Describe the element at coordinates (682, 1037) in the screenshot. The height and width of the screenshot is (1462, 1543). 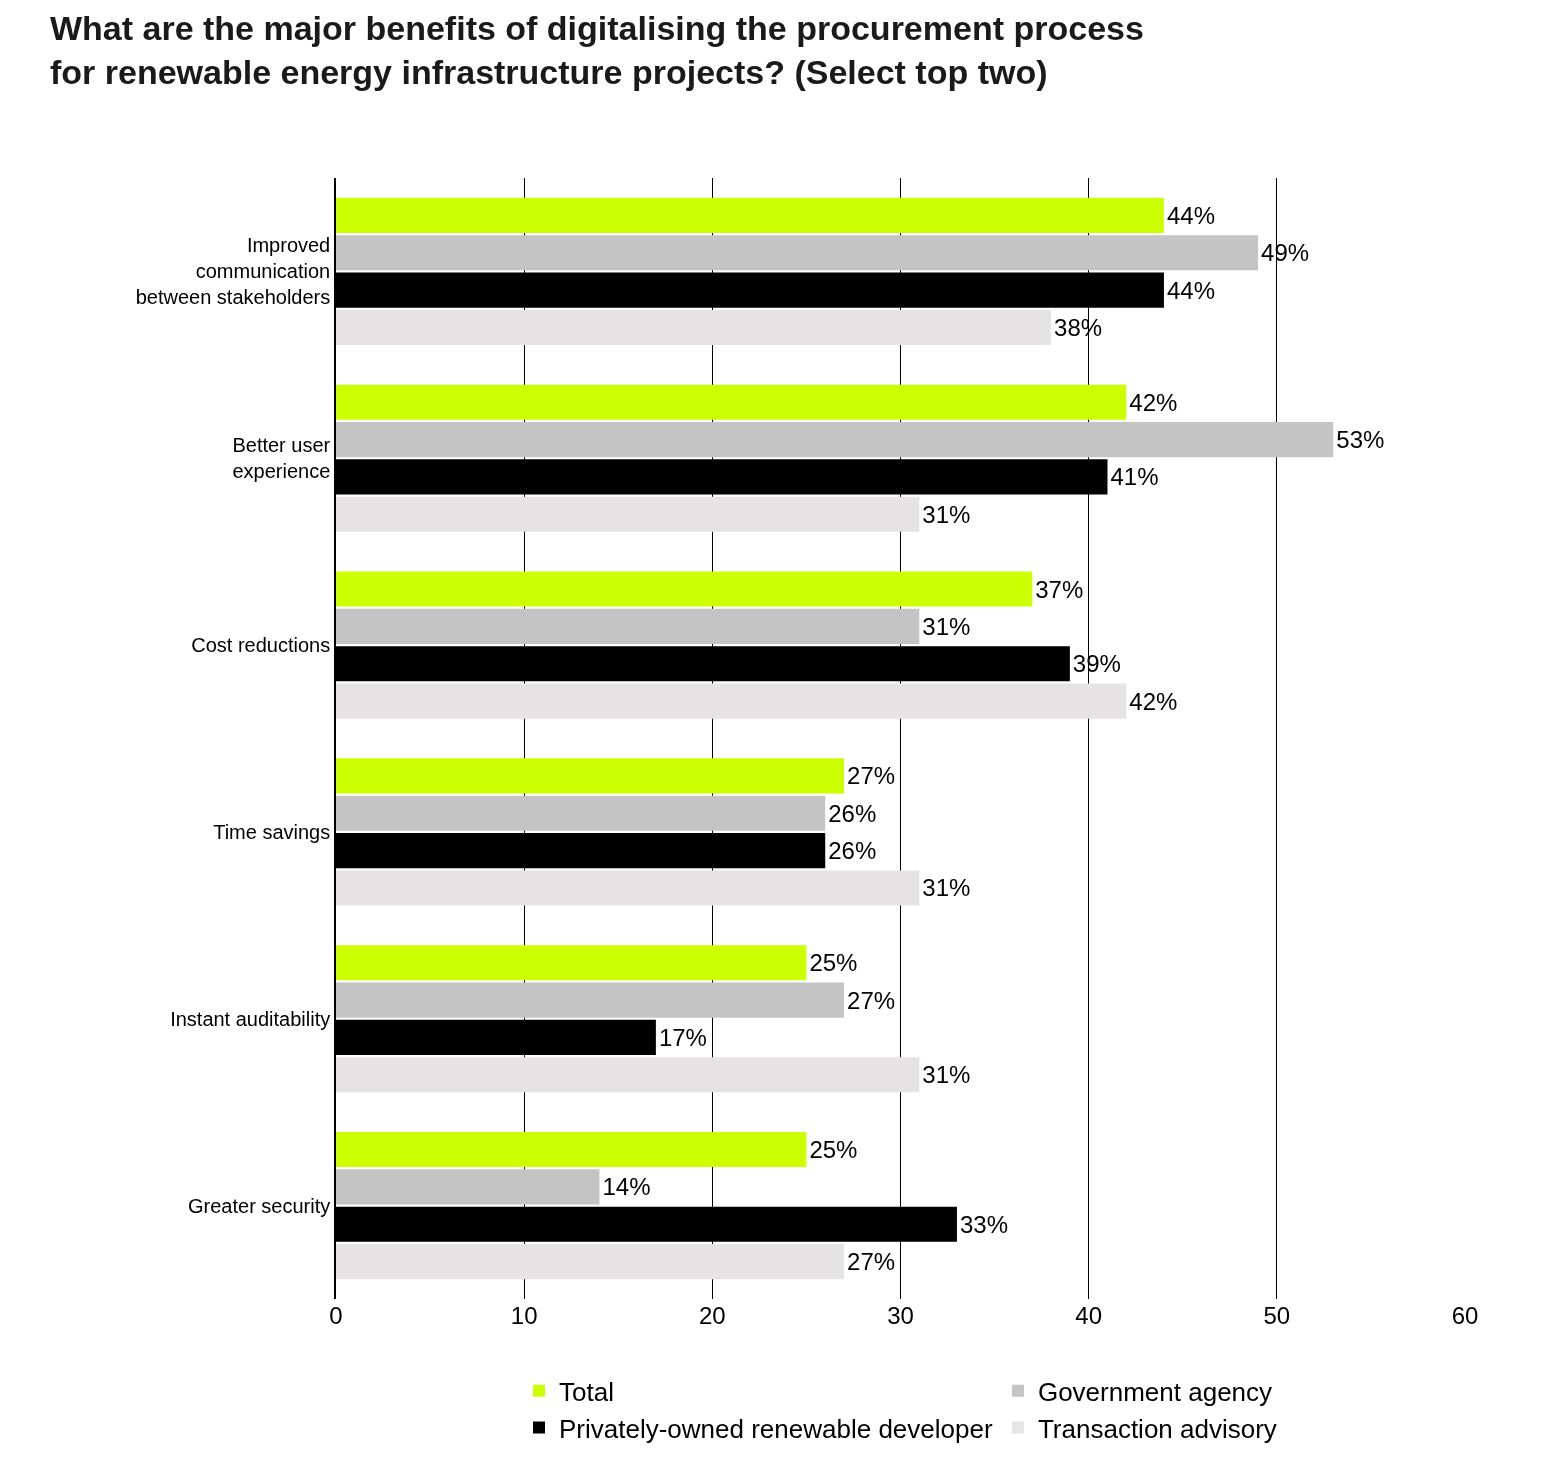
I see `data-label: 17%` at that location.